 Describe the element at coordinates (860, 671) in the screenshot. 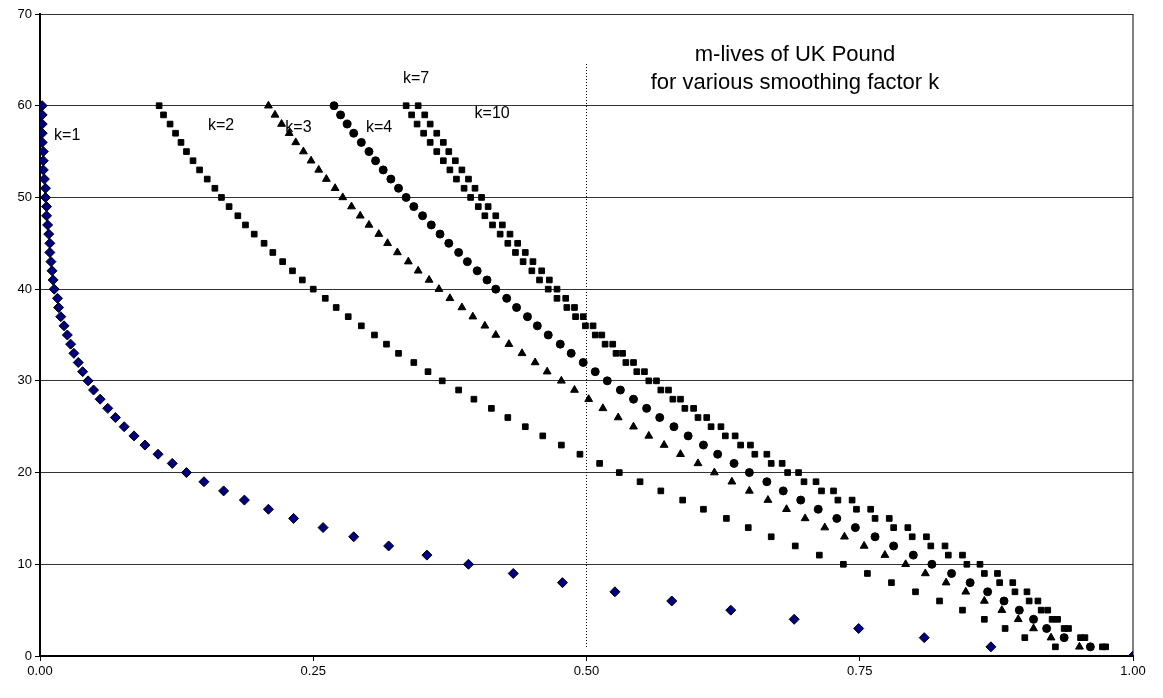

I see `x-tick-label: 0.75` at that location.